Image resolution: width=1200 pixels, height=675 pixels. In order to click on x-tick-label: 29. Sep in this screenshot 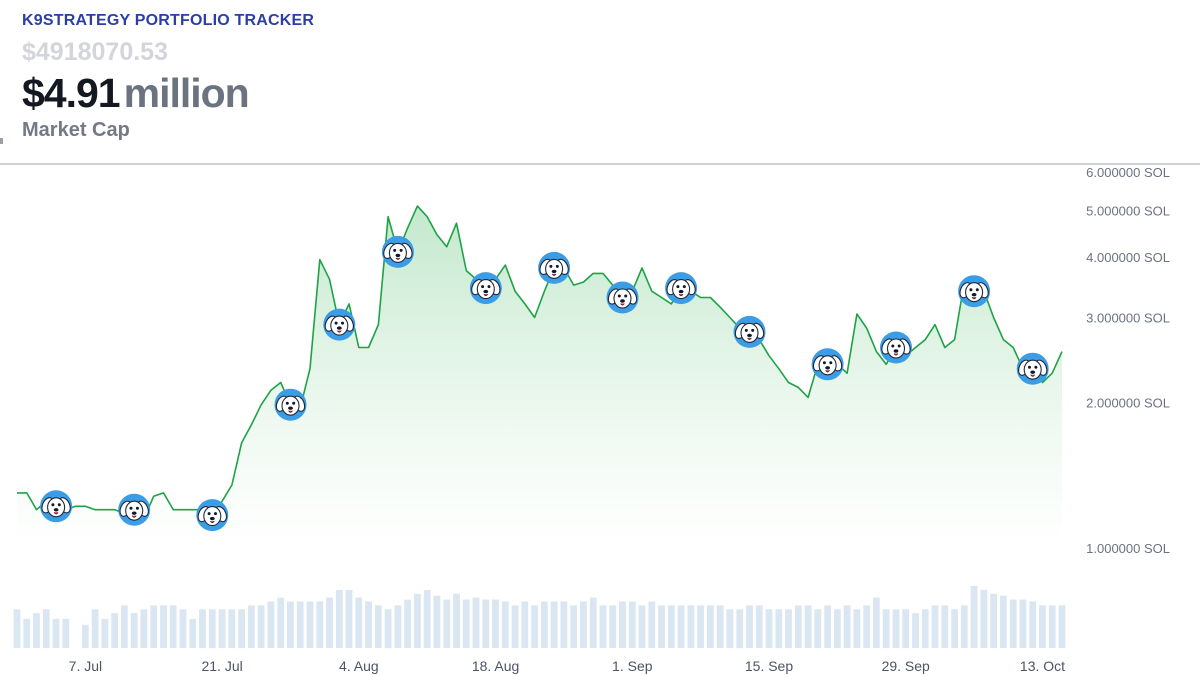, I will do `click(906, 666)`.